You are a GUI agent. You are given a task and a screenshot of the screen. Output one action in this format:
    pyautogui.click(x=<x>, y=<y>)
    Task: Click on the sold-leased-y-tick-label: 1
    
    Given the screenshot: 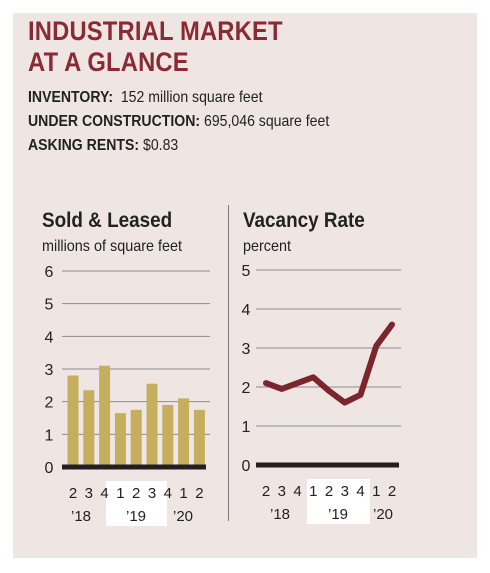 What is the action you would take?
    pyautogui.click(x=49, y=435)
    